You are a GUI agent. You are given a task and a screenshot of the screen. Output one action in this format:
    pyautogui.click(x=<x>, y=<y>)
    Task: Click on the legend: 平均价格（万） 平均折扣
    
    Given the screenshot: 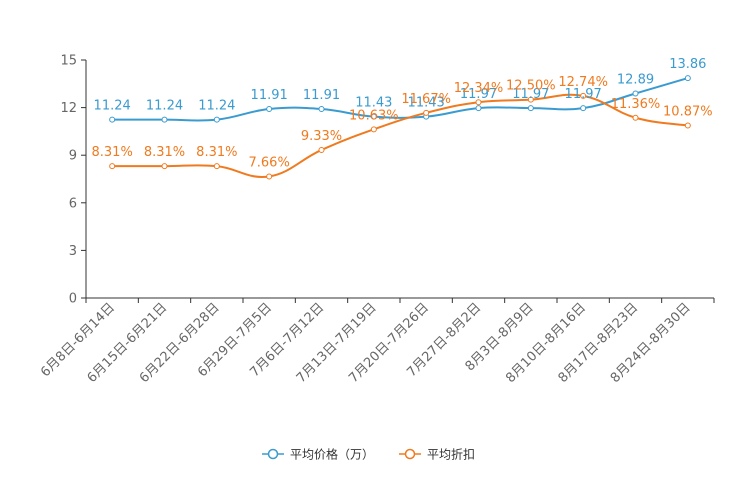 What is the action you would take?
    pyautogui.click(x=368, y=454)
    